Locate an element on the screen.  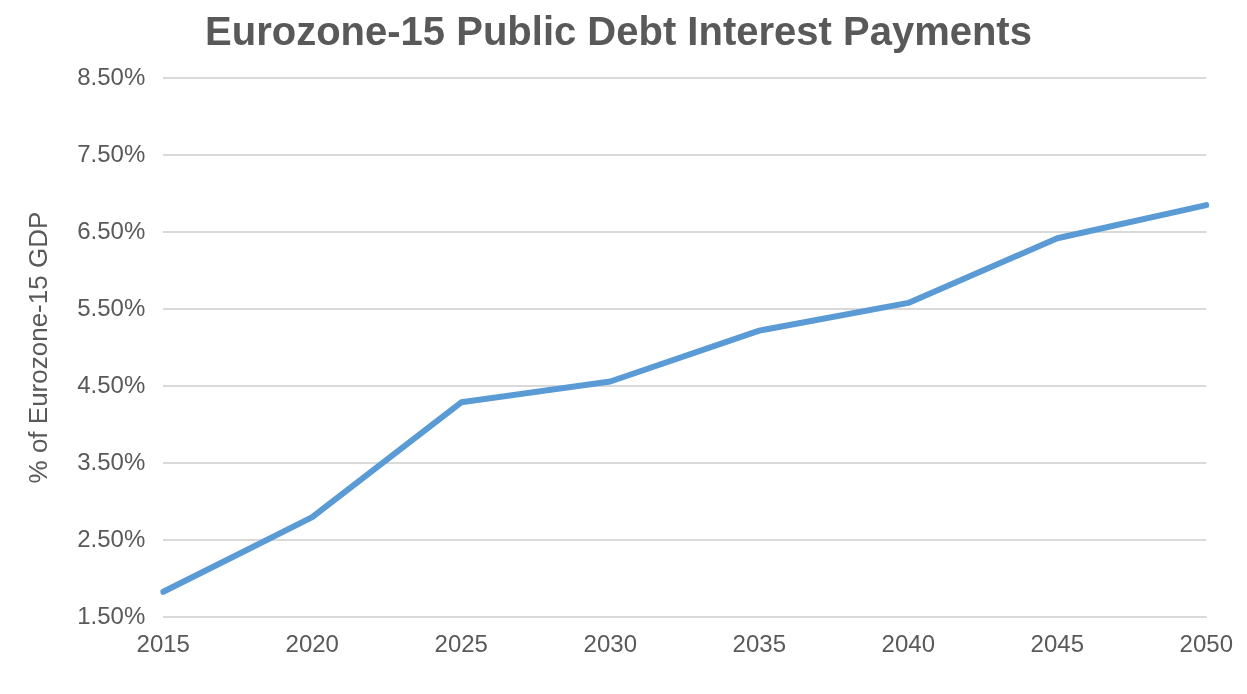
x-tick-label: 2050 is located at coordinates (1206, 644).